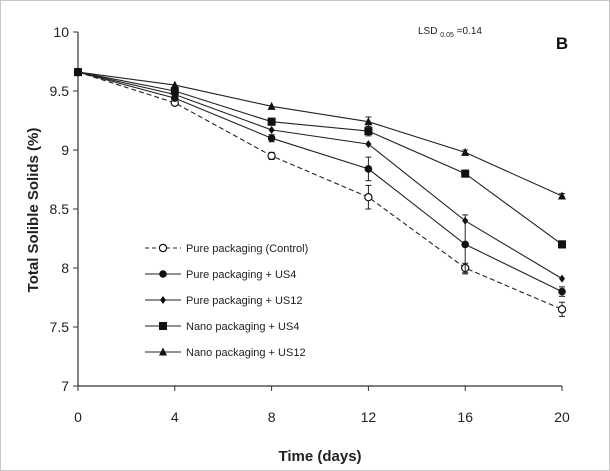  I want to click on legend-item: Pure packaging + US12, so click(224, 301).